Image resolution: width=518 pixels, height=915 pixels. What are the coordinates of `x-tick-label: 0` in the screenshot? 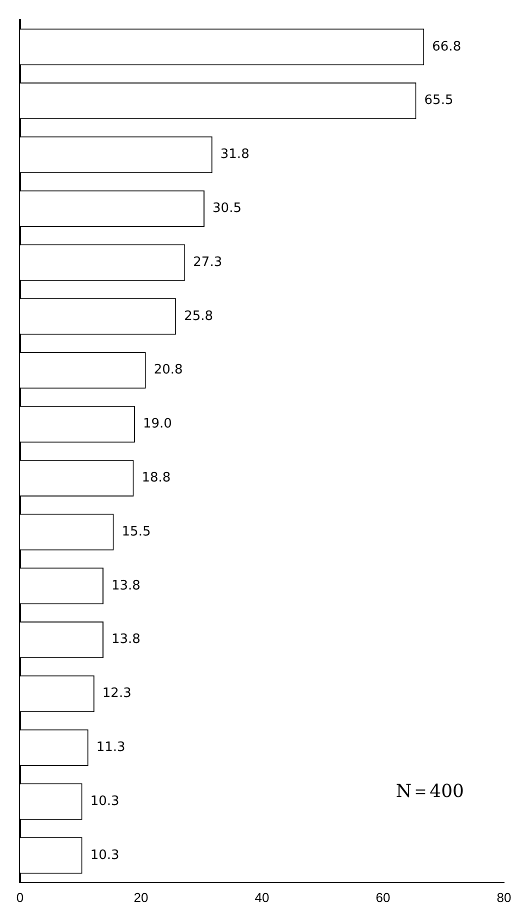 It's located at (20, 897).